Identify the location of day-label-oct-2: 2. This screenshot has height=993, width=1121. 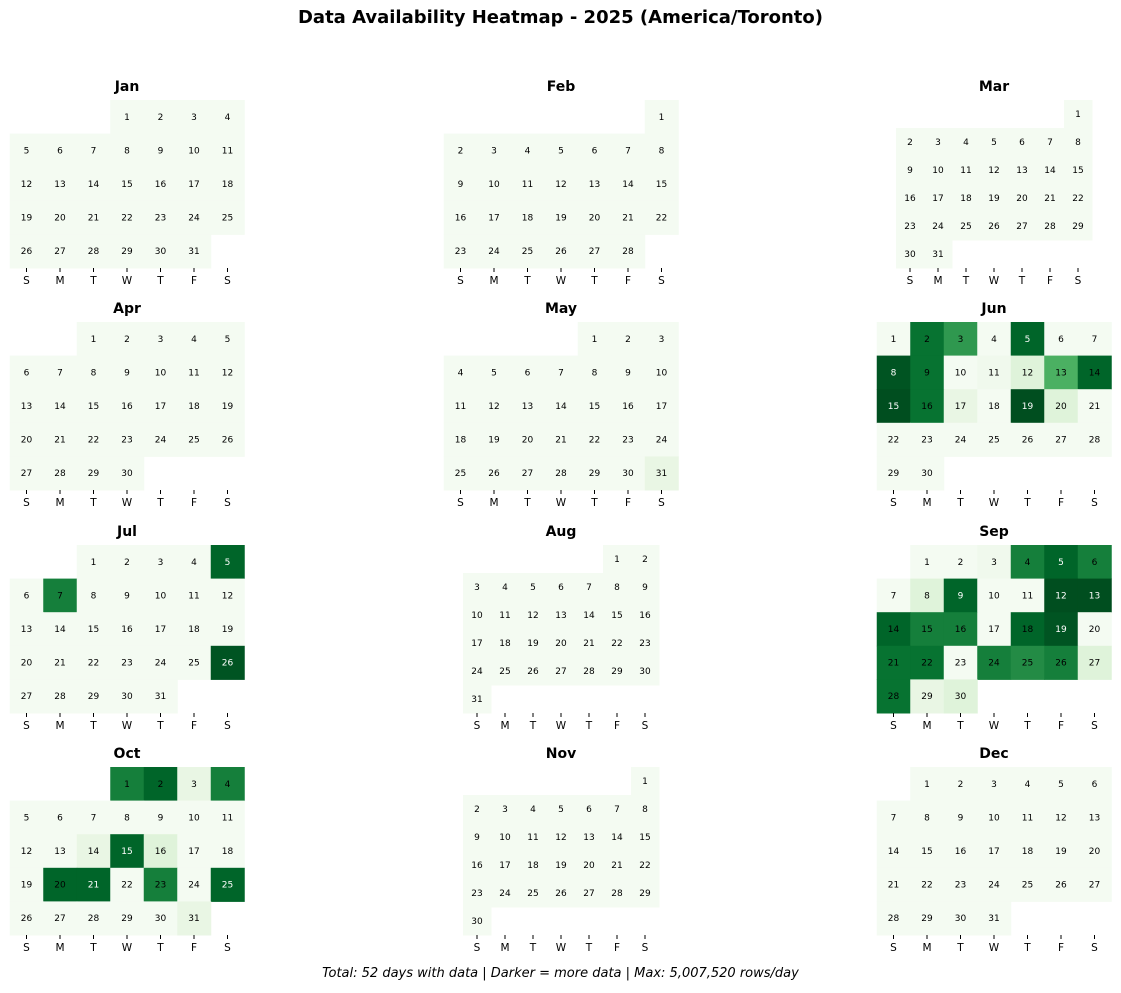
(161, 785).